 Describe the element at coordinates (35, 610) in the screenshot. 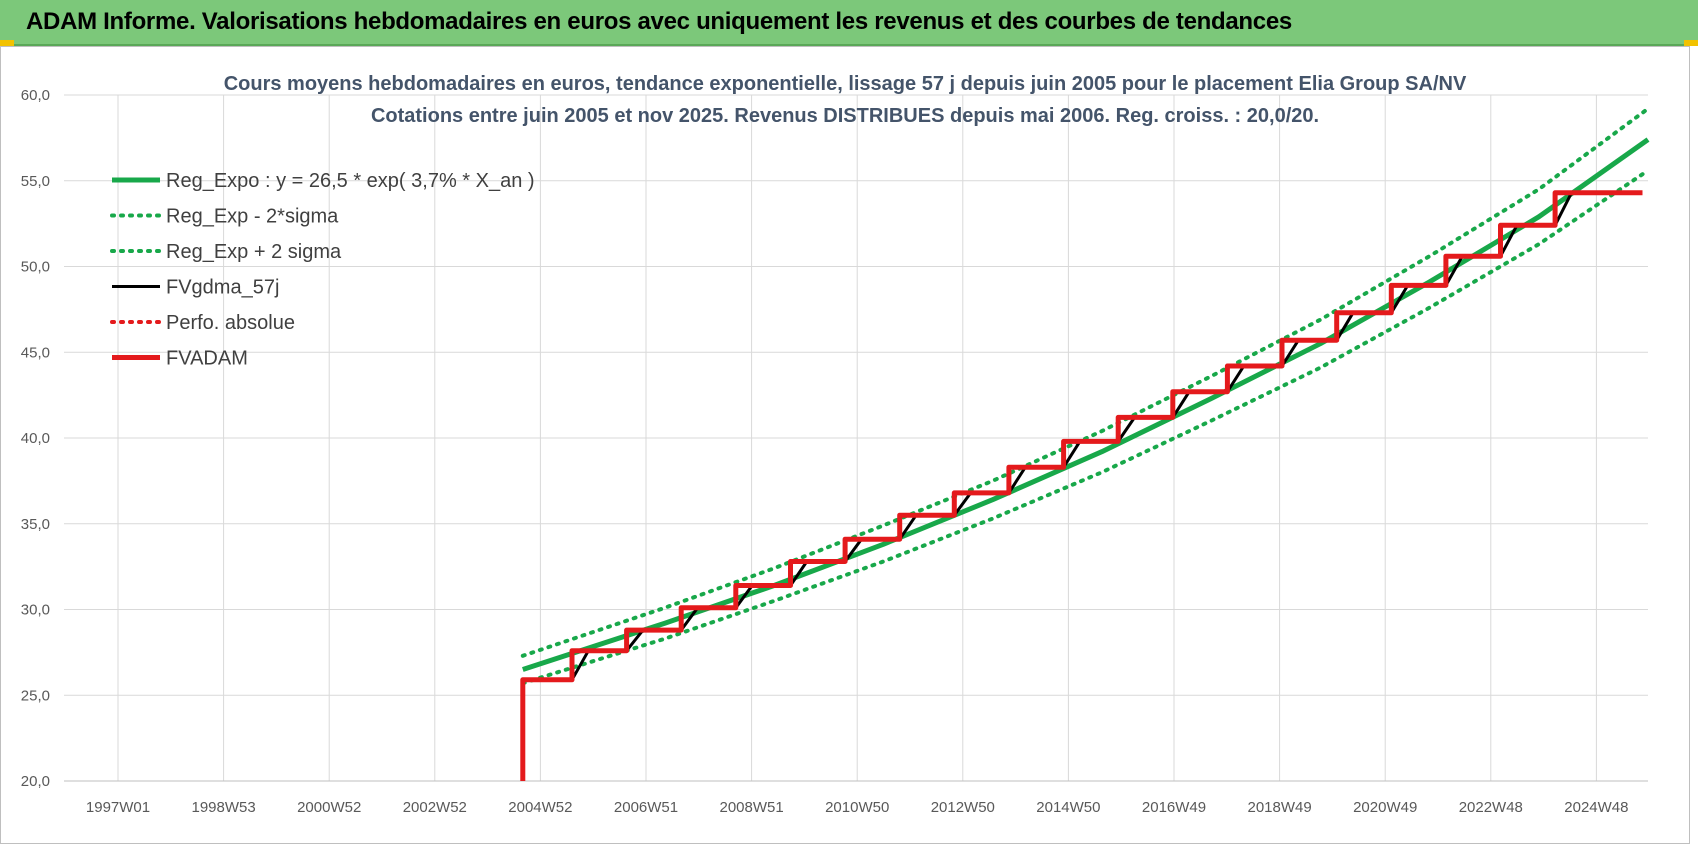

I see `y-tick-label: 30,0` at that location.